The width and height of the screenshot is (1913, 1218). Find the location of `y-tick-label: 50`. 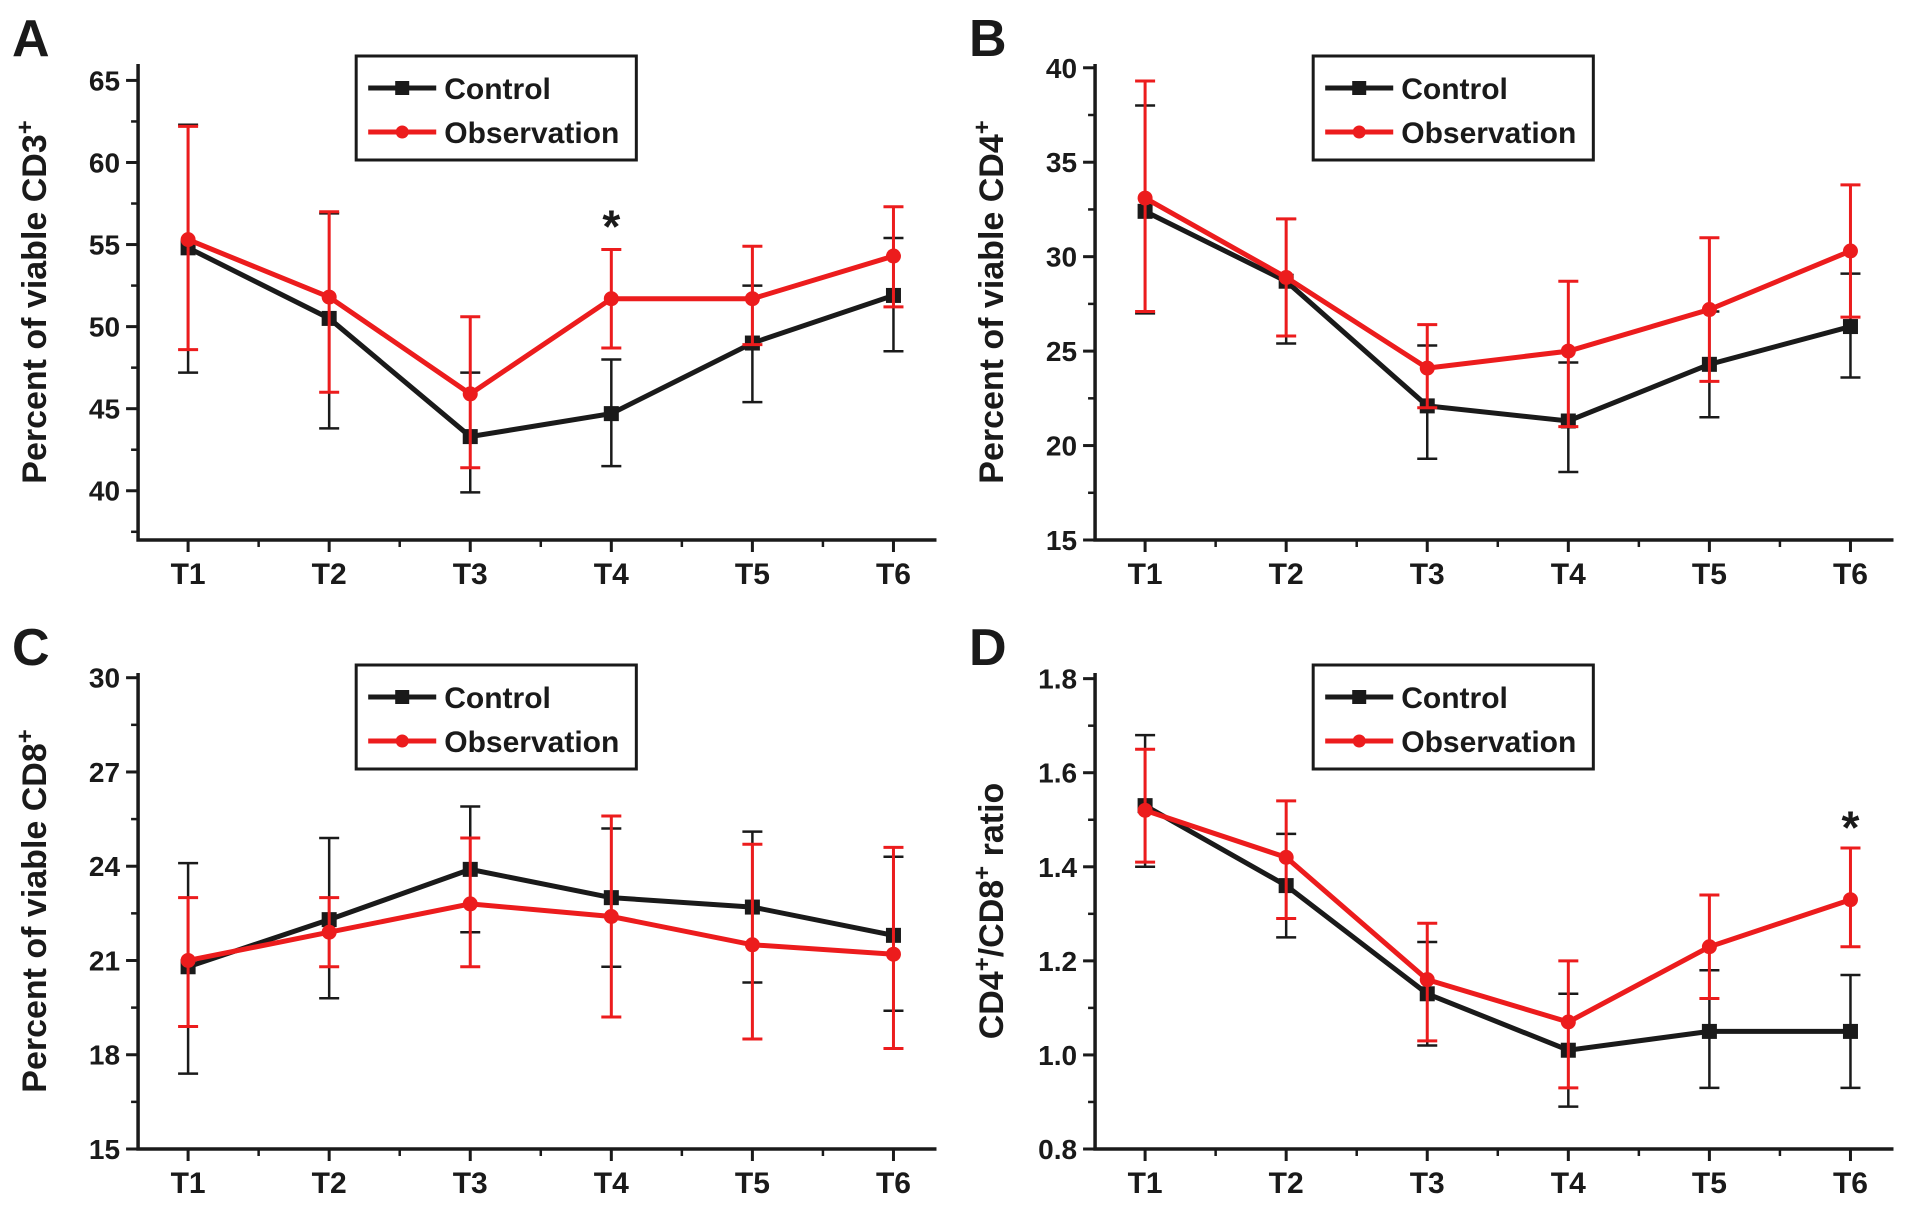

y-tick-label: 50 is located at coordinates (104, 327).